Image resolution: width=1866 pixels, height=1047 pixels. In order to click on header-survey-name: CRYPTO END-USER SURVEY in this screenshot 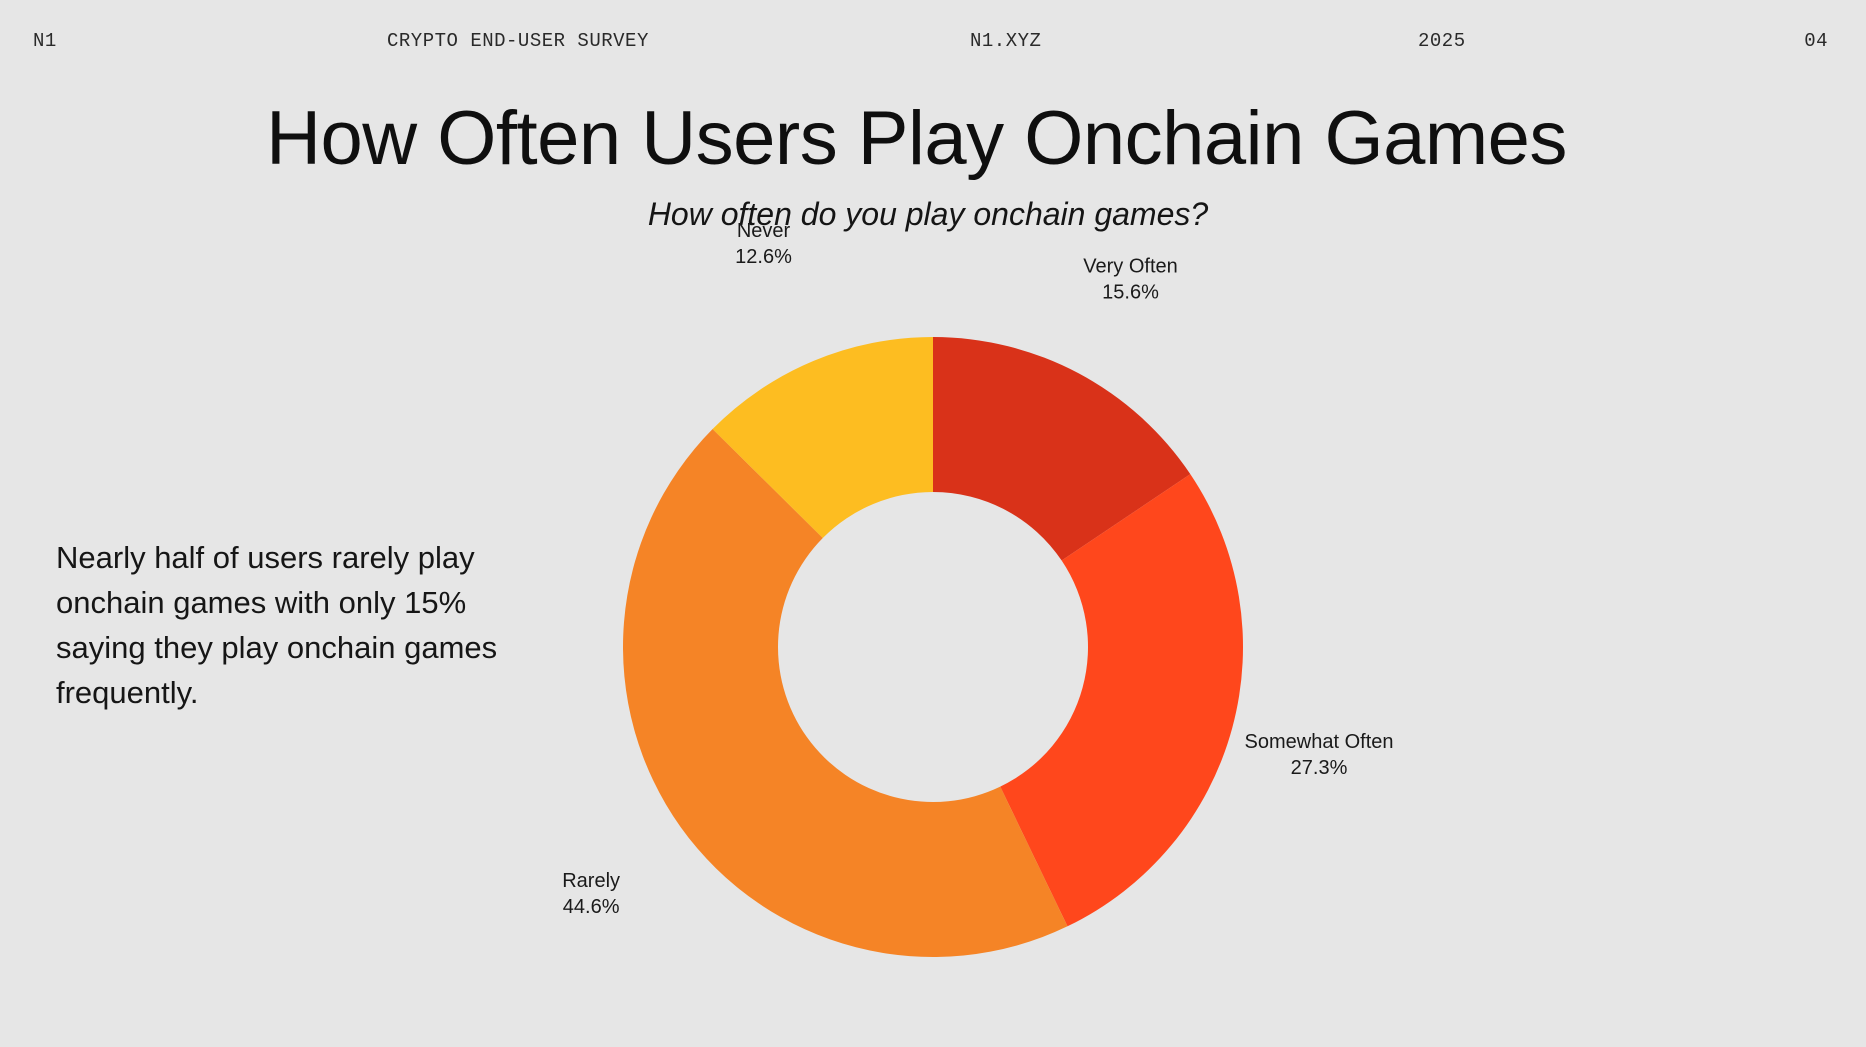, I will do `click(518, 41)`.